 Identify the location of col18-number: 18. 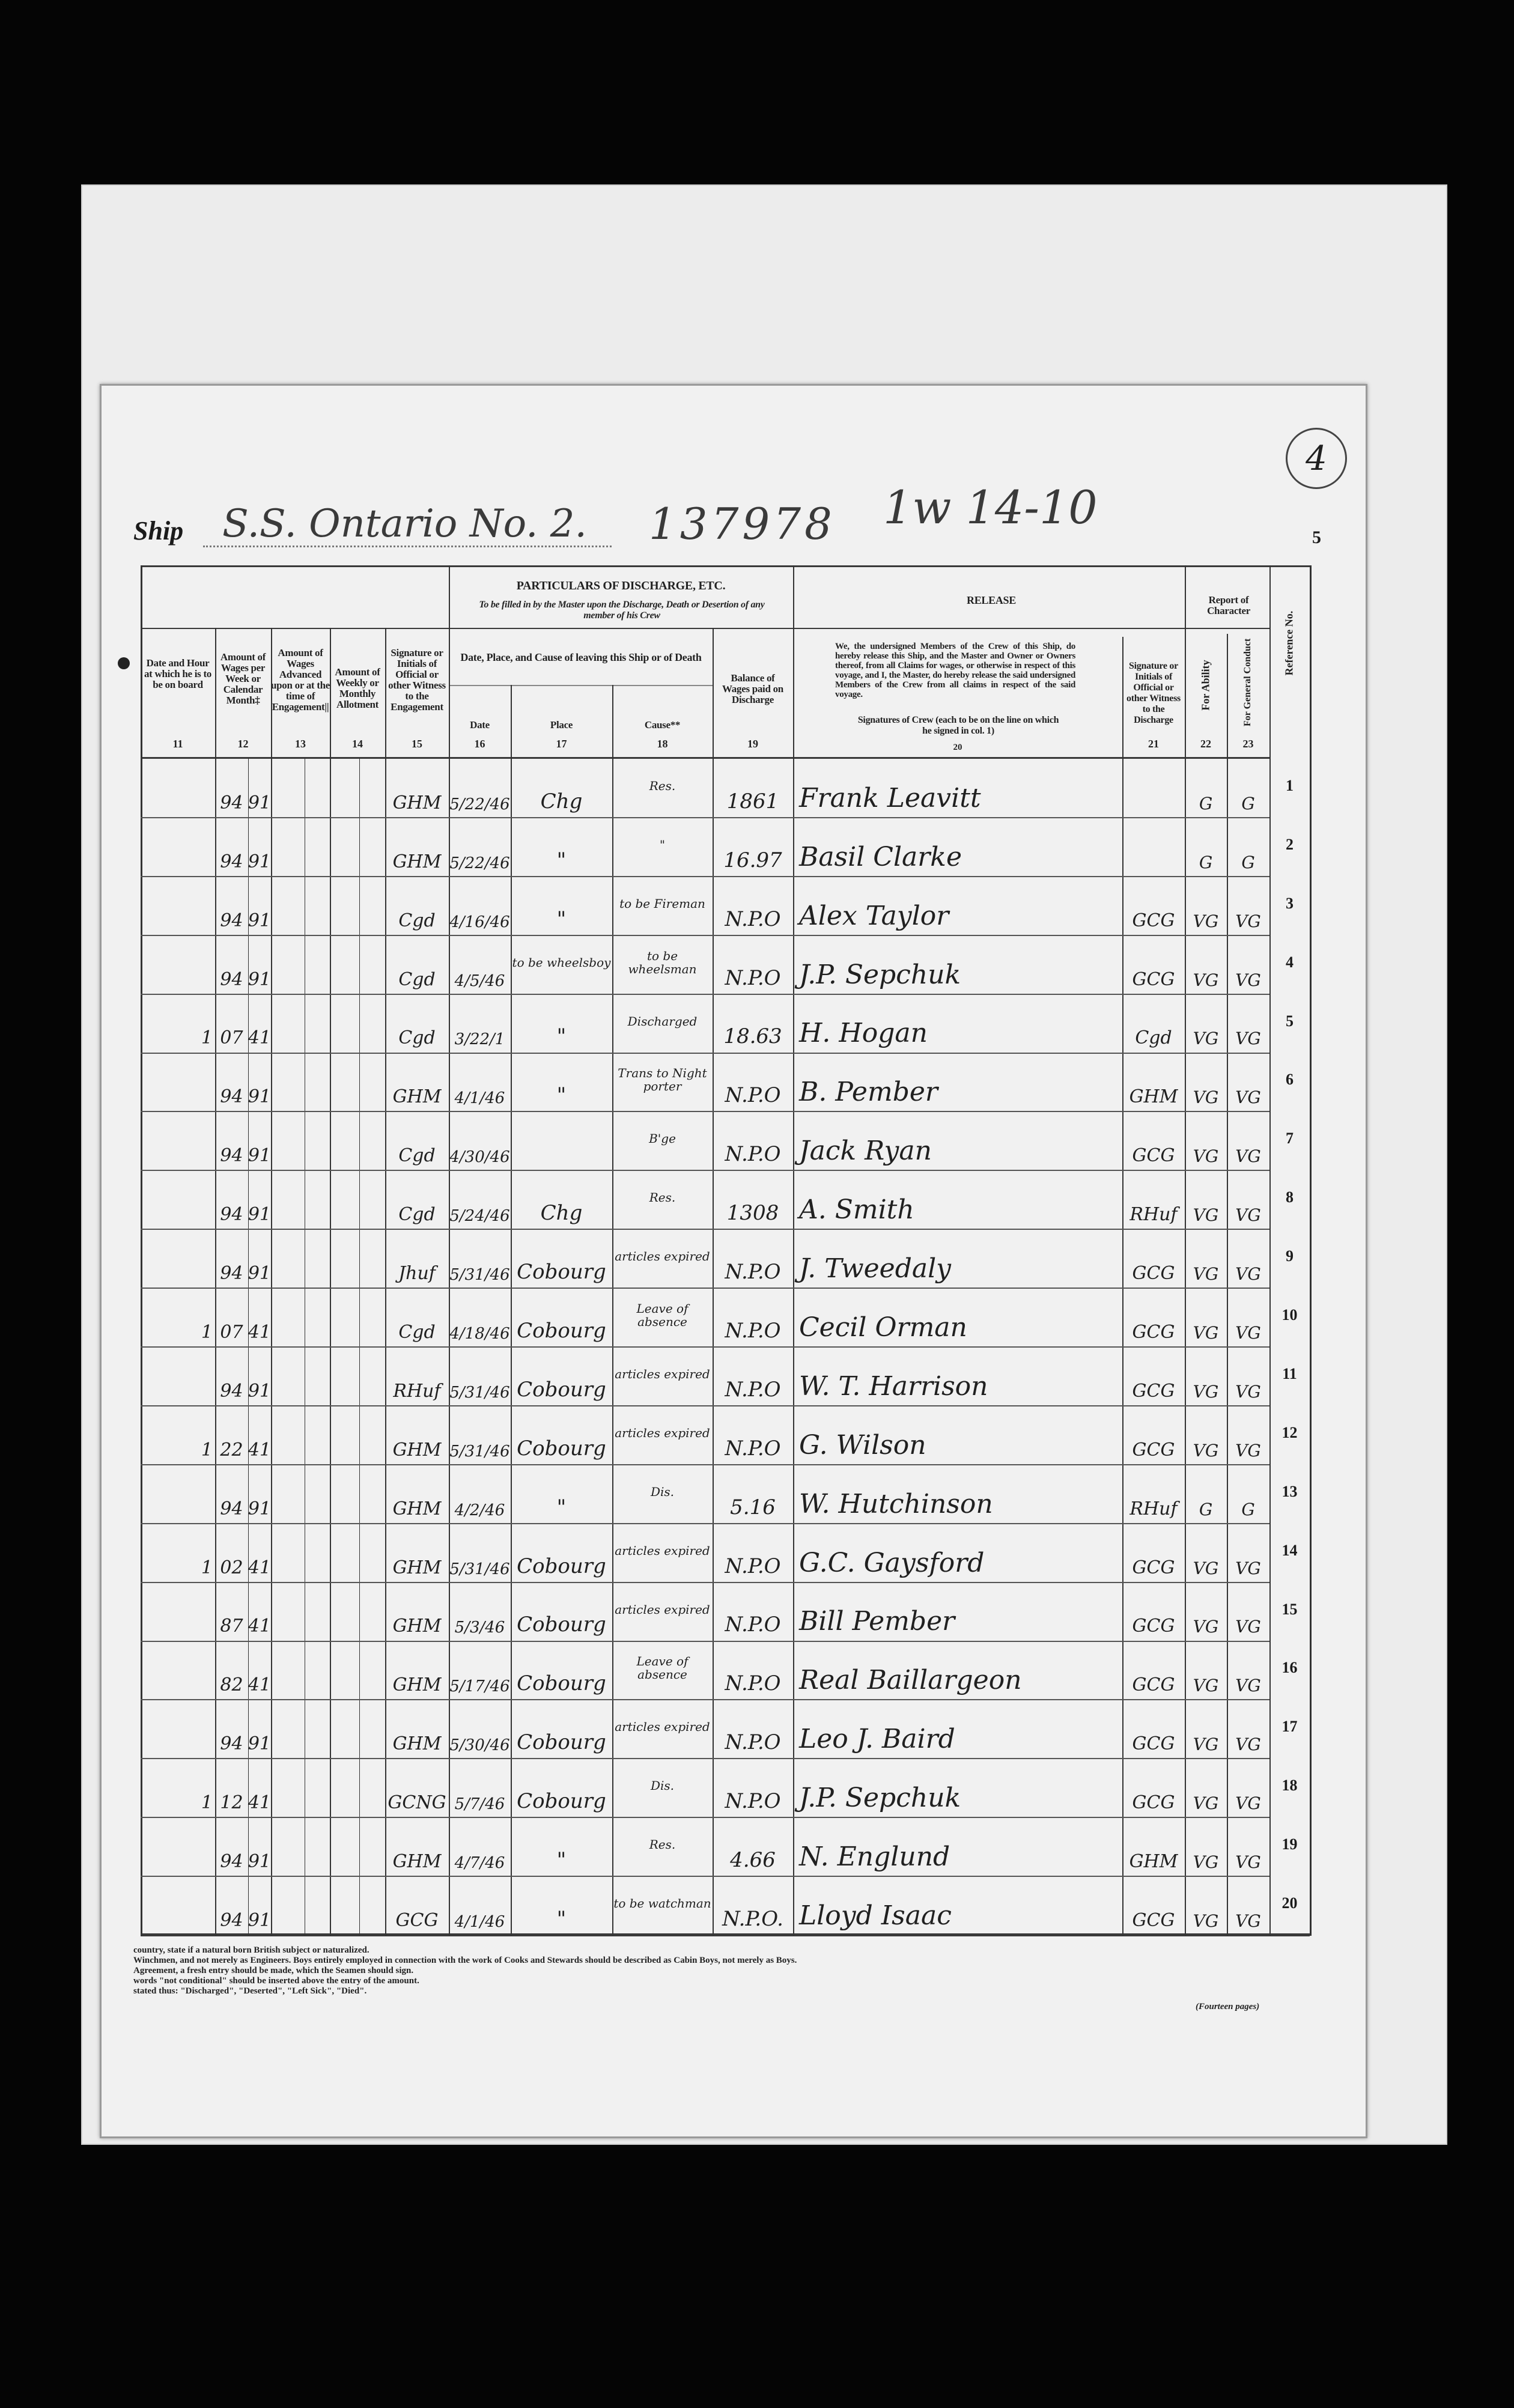
(662, 744).